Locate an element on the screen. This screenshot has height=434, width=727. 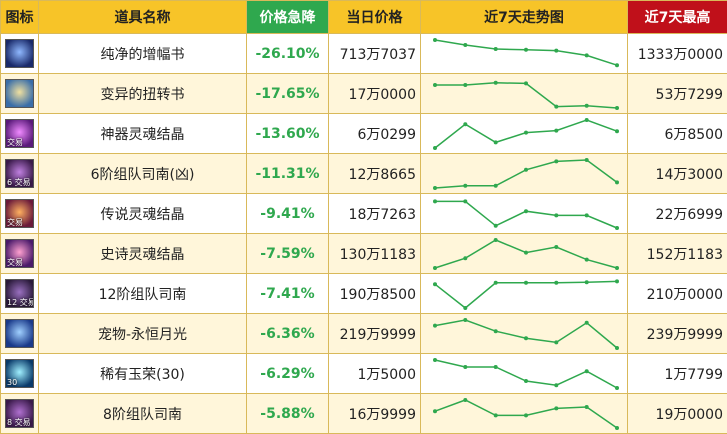
crystal-purple-icon: 交易 is located at coordinates (19, 133).